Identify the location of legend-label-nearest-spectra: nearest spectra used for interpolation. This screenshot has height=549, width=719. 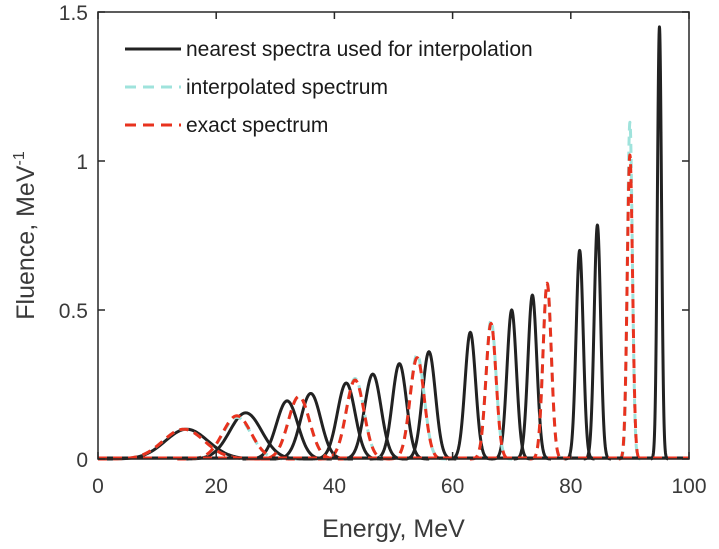
(359, 49).